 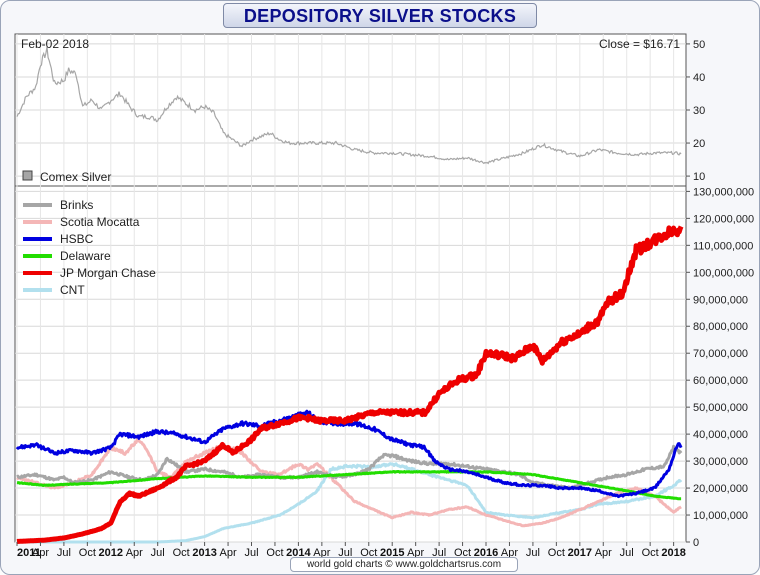 What do you see at coordinates (673, 553) in the screenshot?
I see `x-tick-label: 2018` at bounding box center [673, 553].